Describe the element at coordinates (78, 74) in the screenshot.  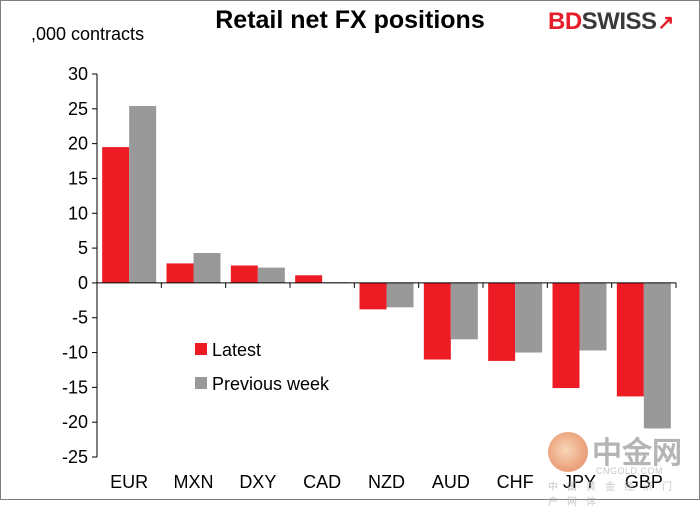
I see `y-tick-label: 30` at that location.